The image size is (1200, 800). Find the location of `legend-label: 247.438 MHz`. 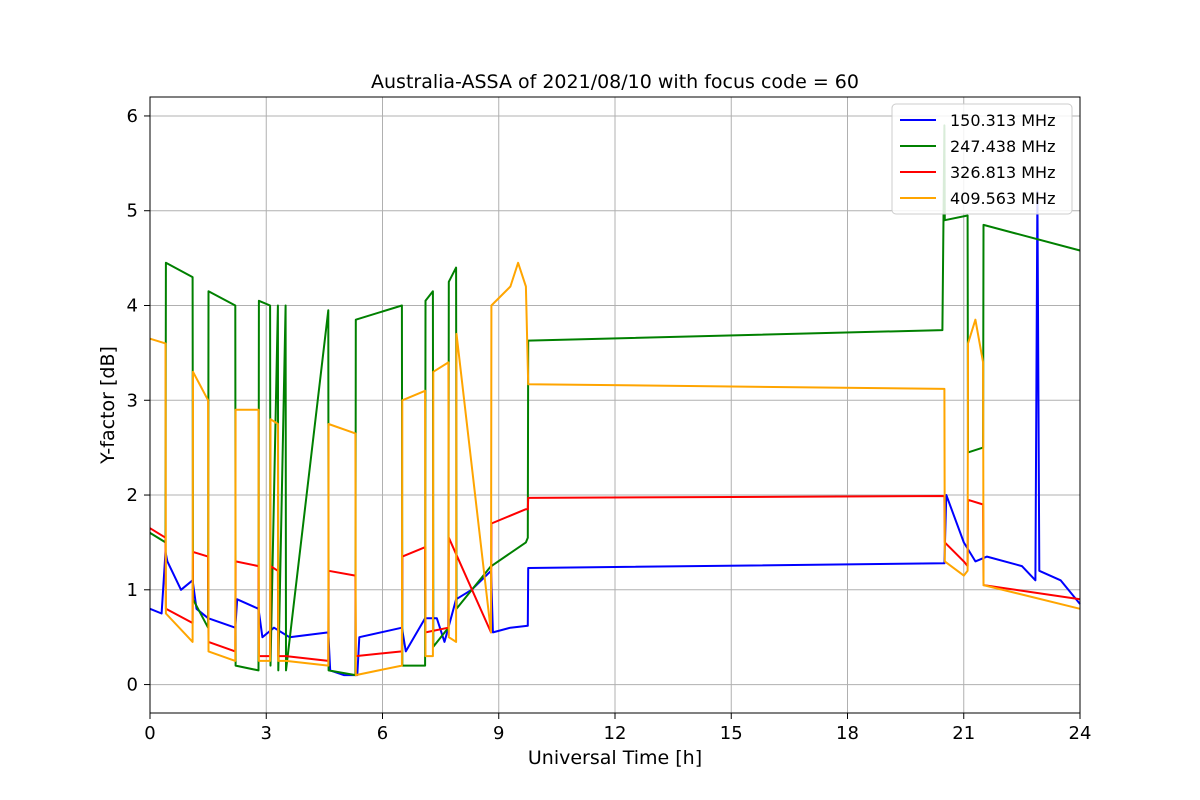

legend-label: 247.438 MHz is located at coordinates (1002, 146).